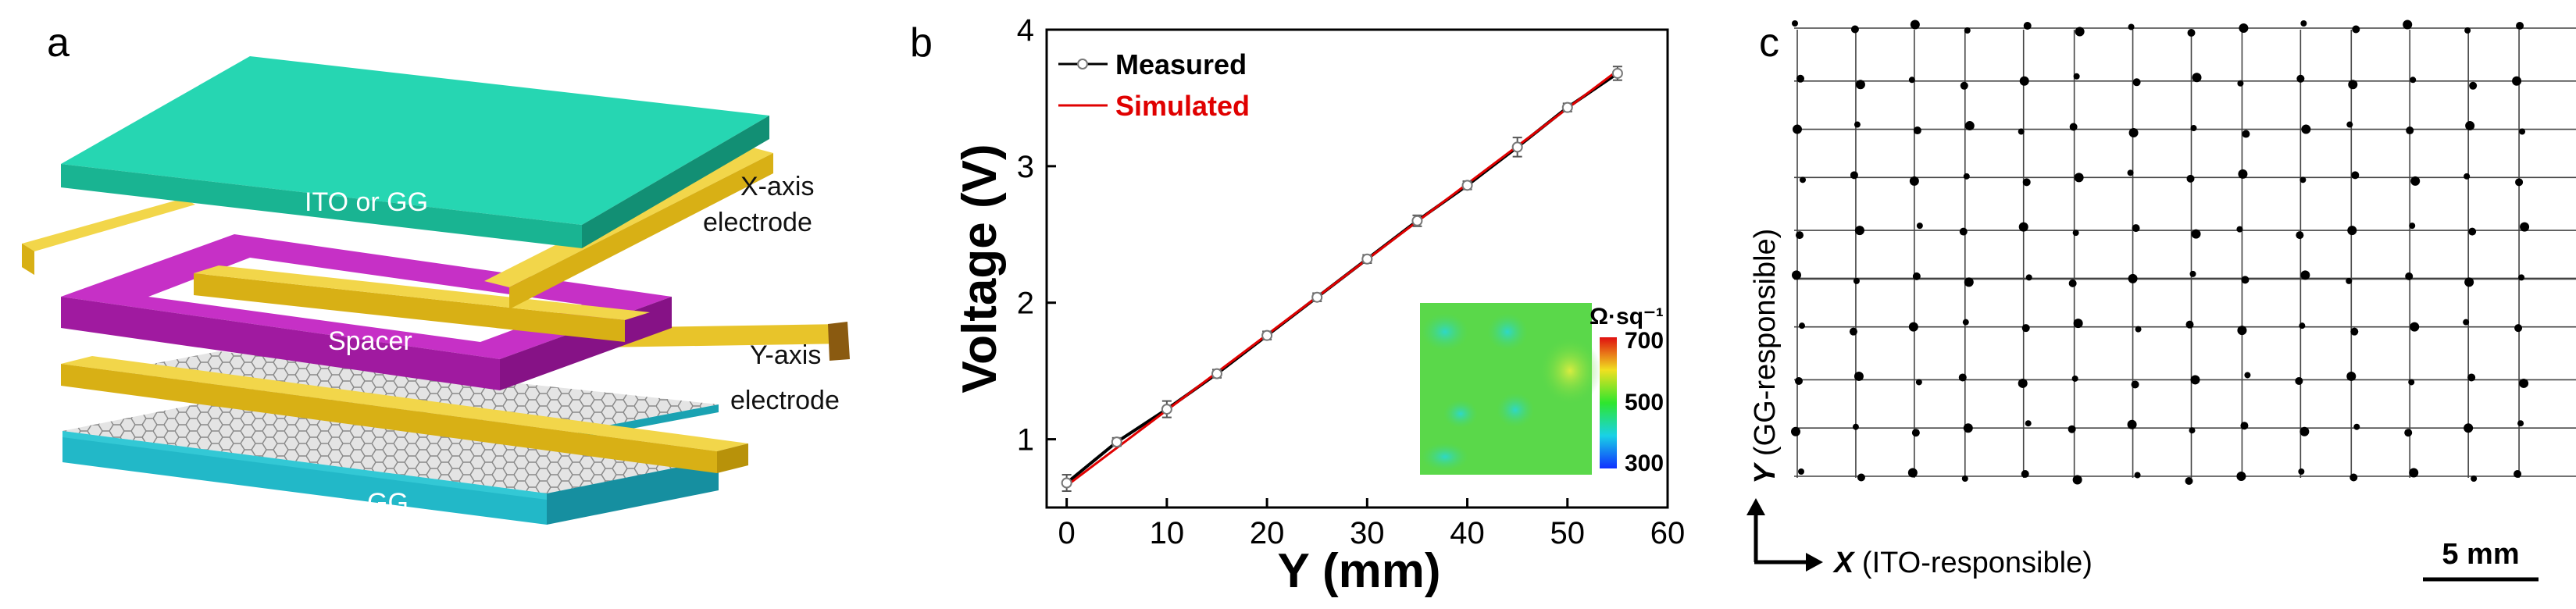  What do you see at coordinates (1755, 506) in the screenshot?
I see `y-arrow-icon` at bounding box center [1755, 506].